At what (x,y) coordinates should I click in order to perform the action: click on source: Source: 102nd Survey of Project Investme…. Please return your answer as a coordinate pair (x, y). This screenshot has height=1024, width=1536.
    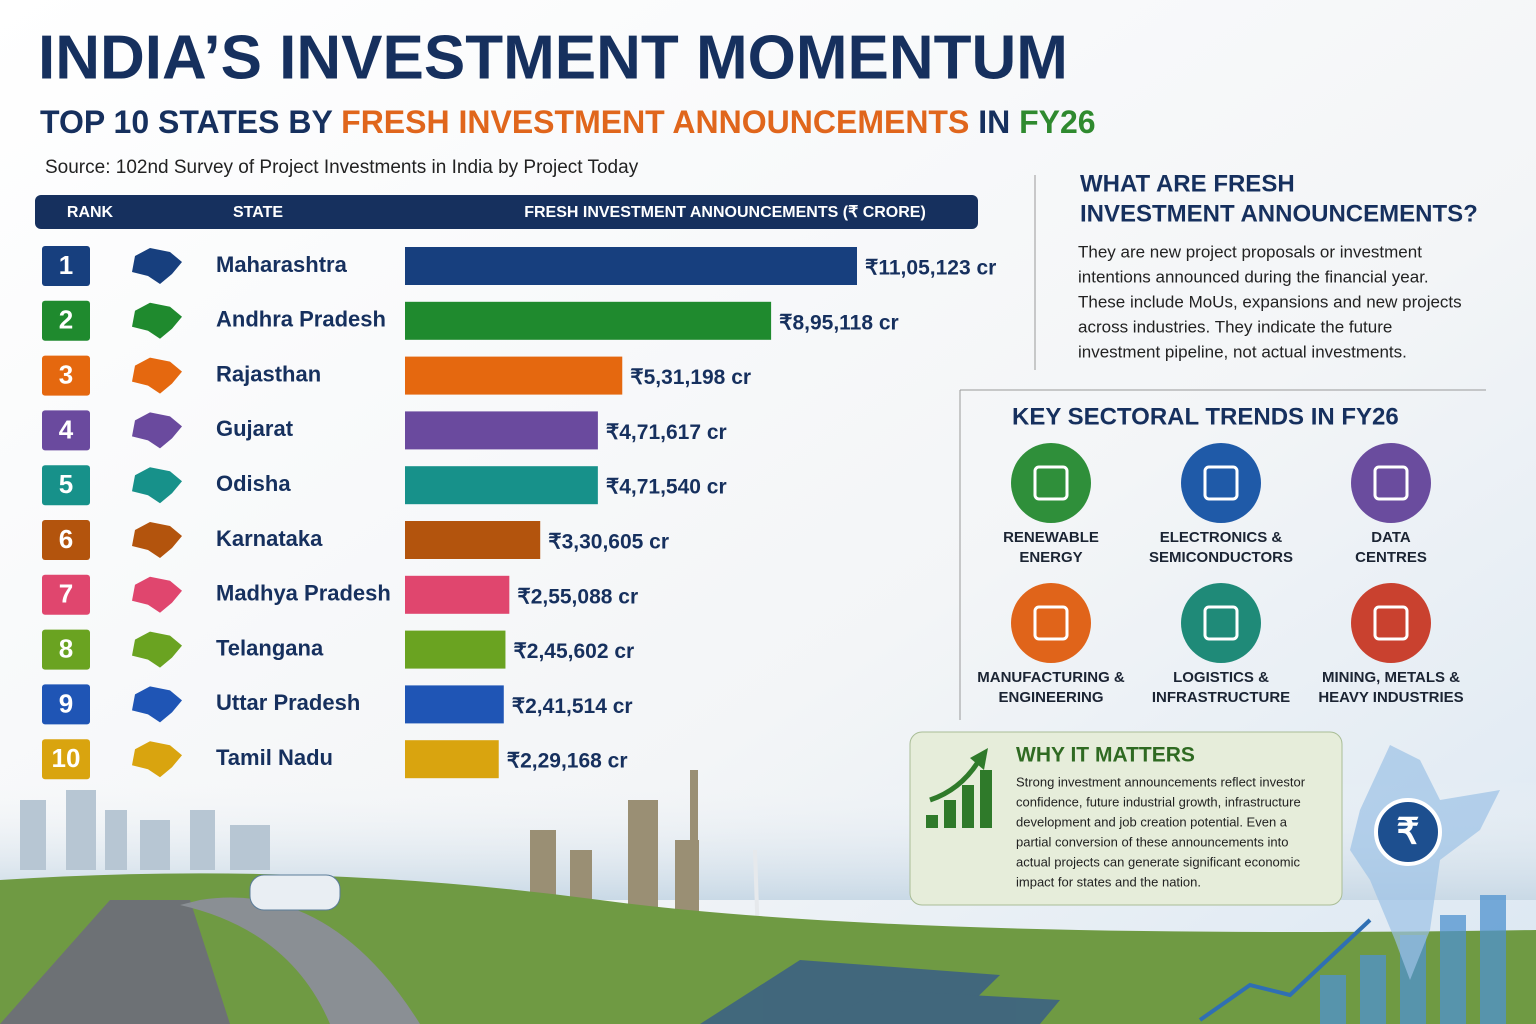
    Looking at the image, I should click on (342, 167).